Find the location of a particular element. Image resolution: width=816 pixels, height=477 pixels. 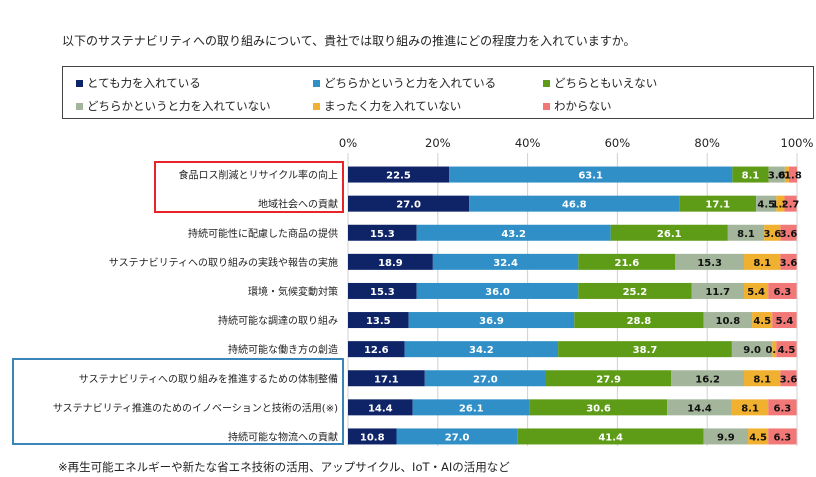

data-label: 41.4 is located at coordinates (610, 437).